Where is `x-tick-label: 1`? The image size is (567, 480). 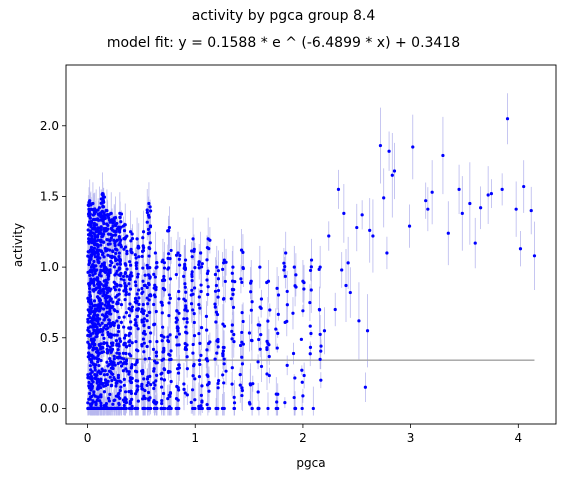
x-tick-label: 1 is located at coordinates (195, 438).